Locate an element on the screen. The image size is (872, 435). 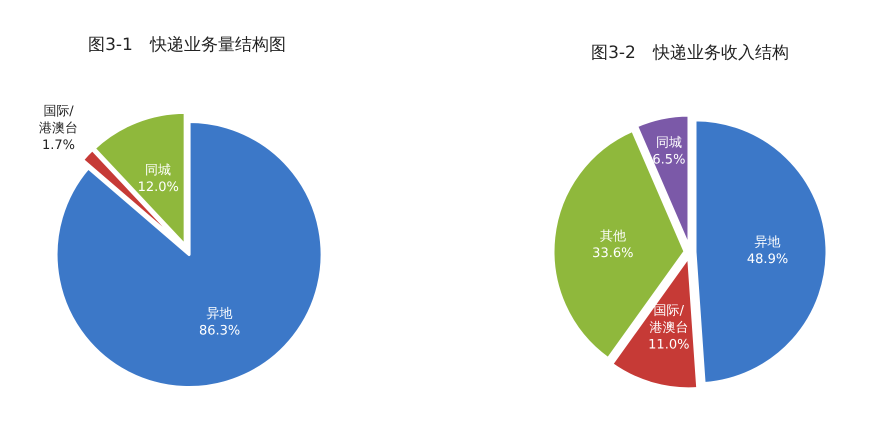
chart-title: 图3-2 快递业务收入结构 is located at coordinates (690, 53).